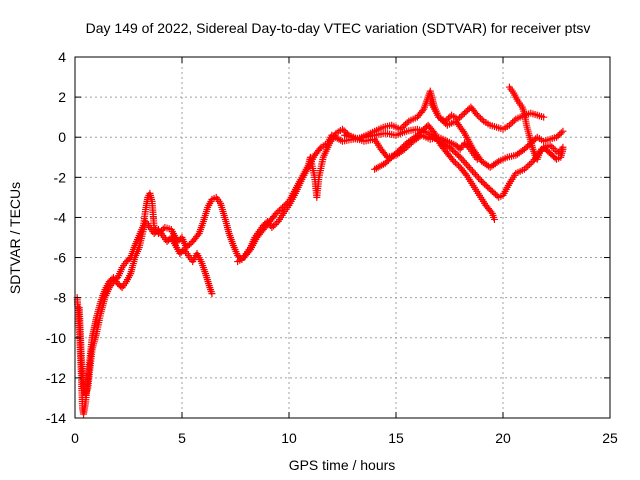 This screenshot has width=640, height=480. What do you see at coordinates (56, 418) in the screenshot?
I see `y-tick-label: -14` at bounding box center [56, 418].